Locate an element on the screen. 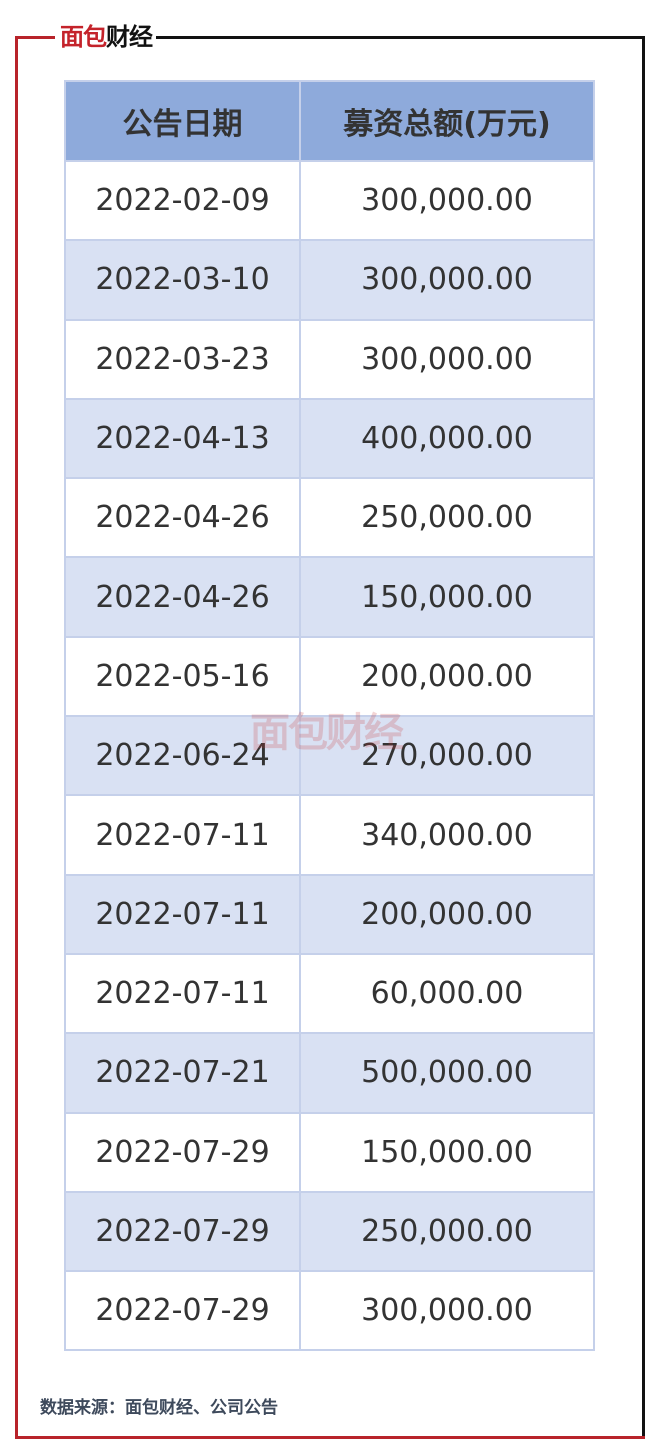 The image size is (660, 1455). logo: 面包 财经 is located at coordinates (106, 36).